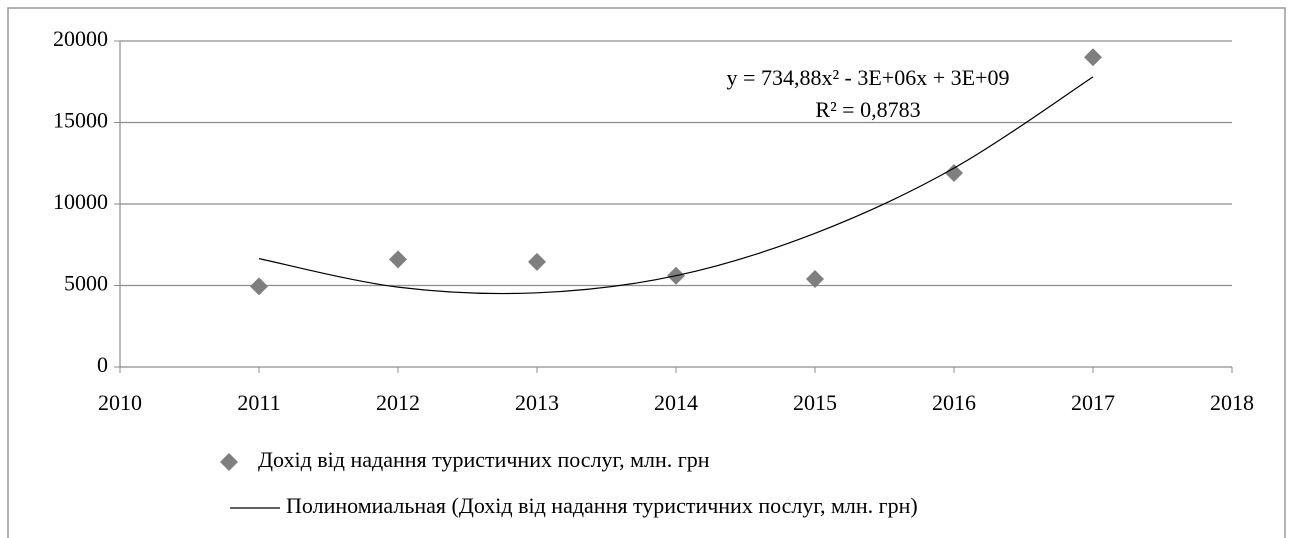 Image resolution: width=1293 pixels, height=538 pixels. What do you see at coordinates (258, 402) in the screenshot?
I see `x-tick-label: 2011` at bounding box center [258, 402].